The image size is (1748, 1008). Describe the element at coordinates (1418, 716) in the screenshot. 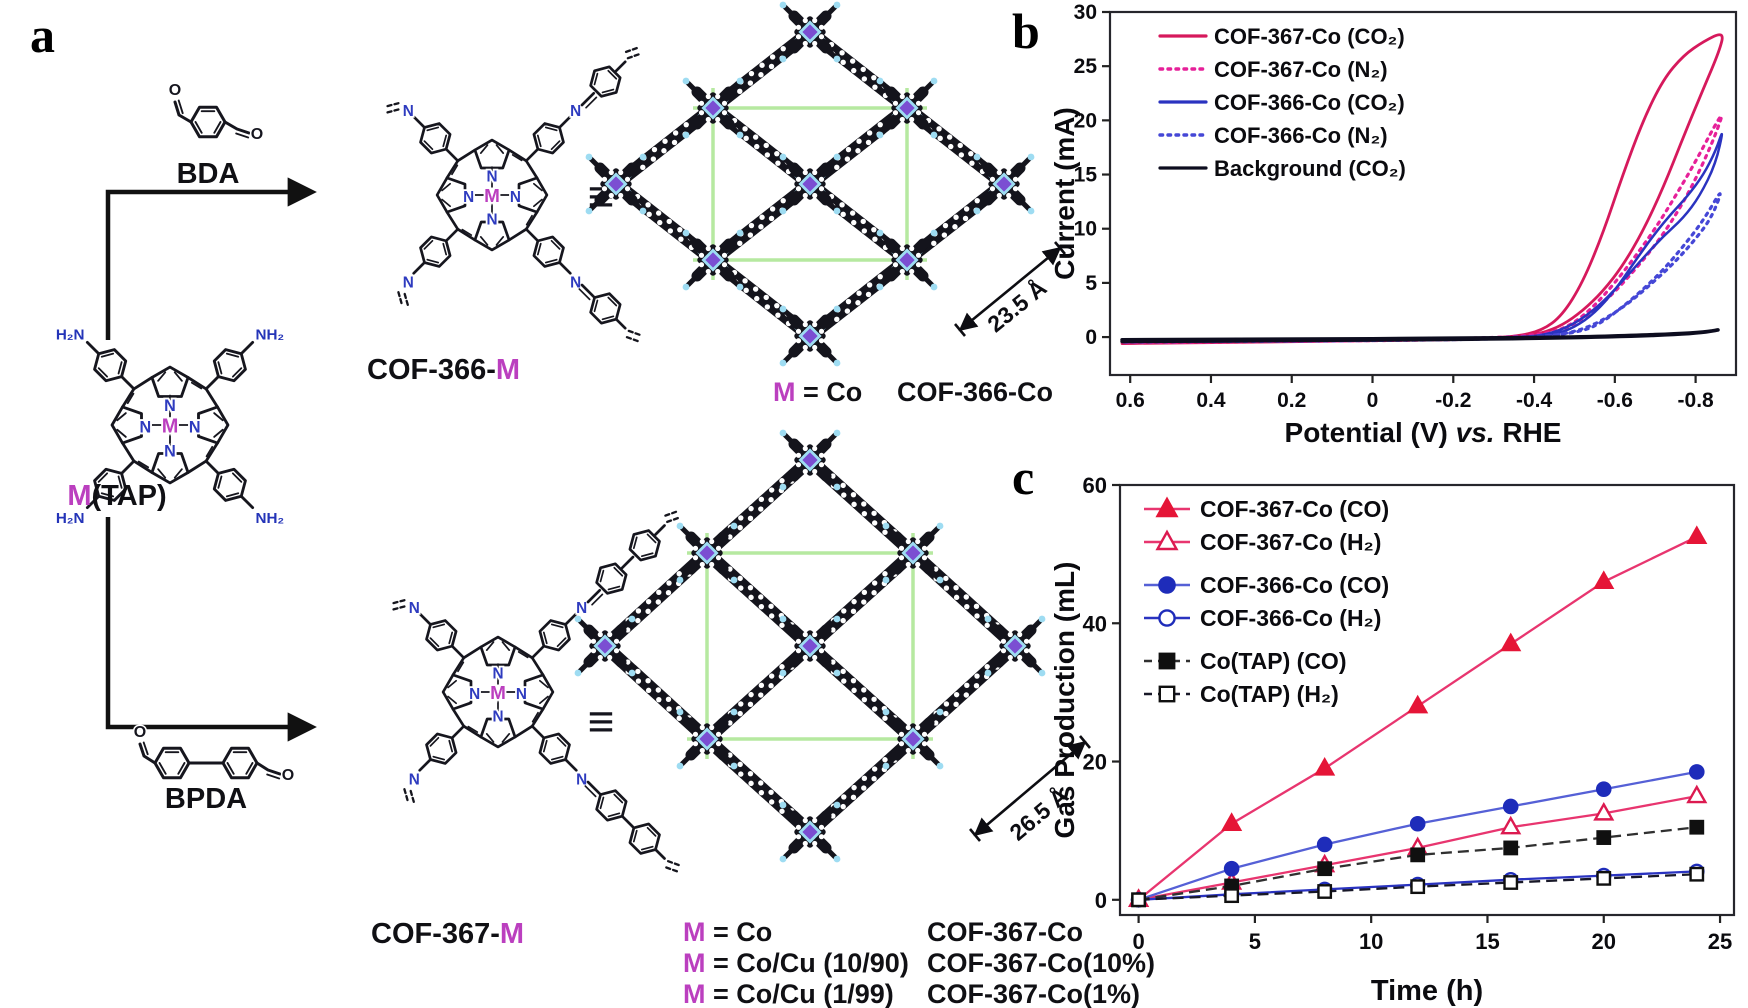

I see `gas-series` at that location.